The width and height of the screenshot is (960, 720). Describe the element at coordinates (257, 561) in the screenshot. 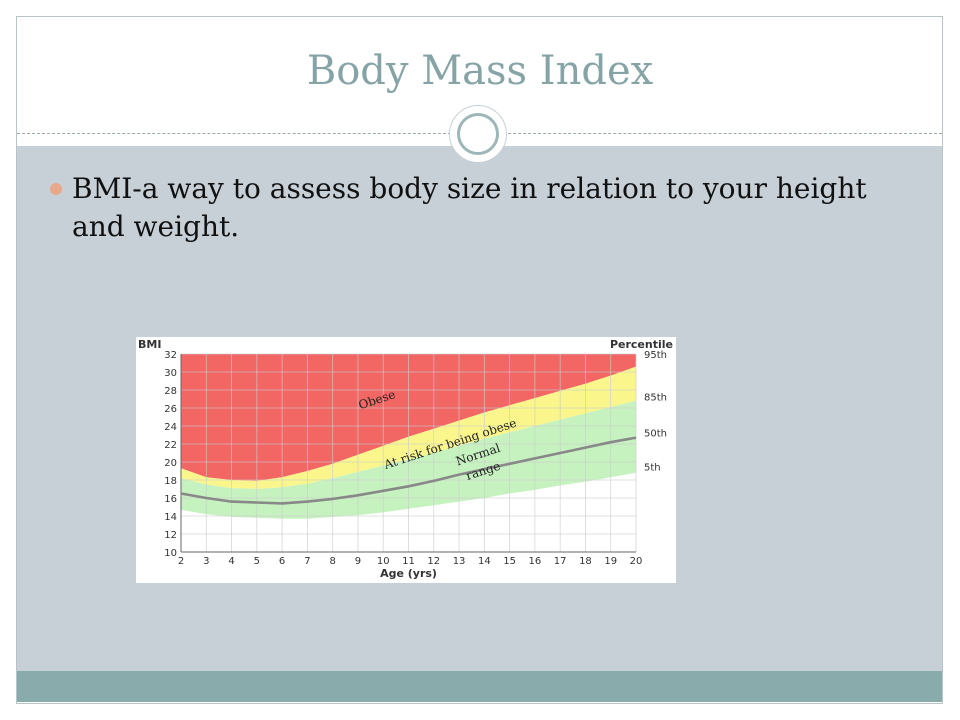

I see `x-tick-label: 5` at that location.